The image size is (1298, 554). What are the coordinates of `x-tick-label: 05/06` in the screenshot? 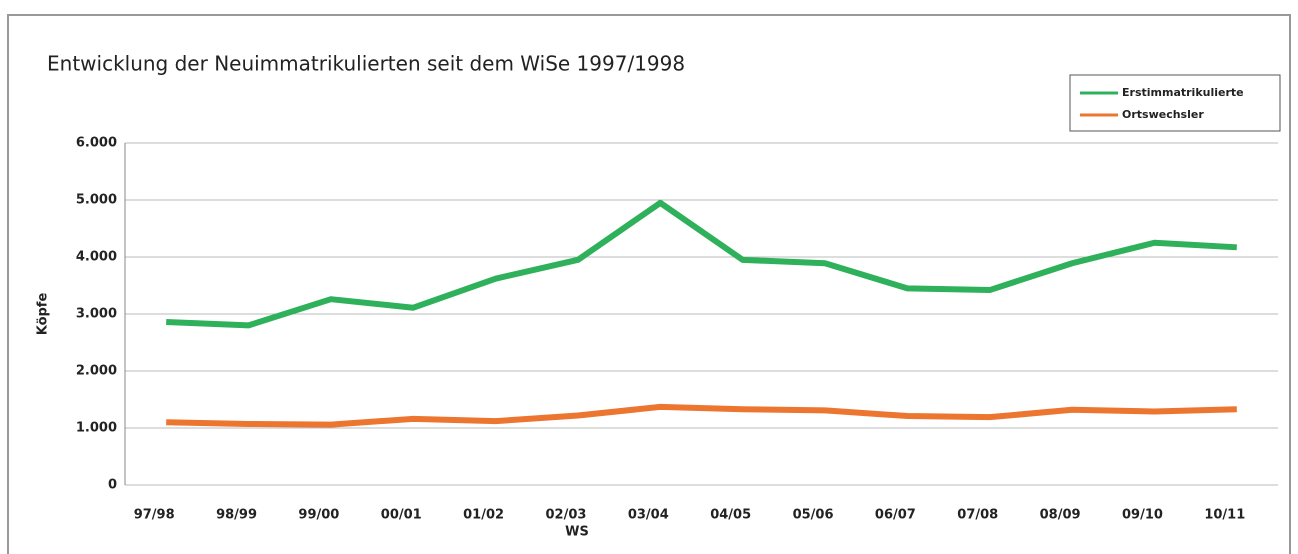 It's located at (813, 515).